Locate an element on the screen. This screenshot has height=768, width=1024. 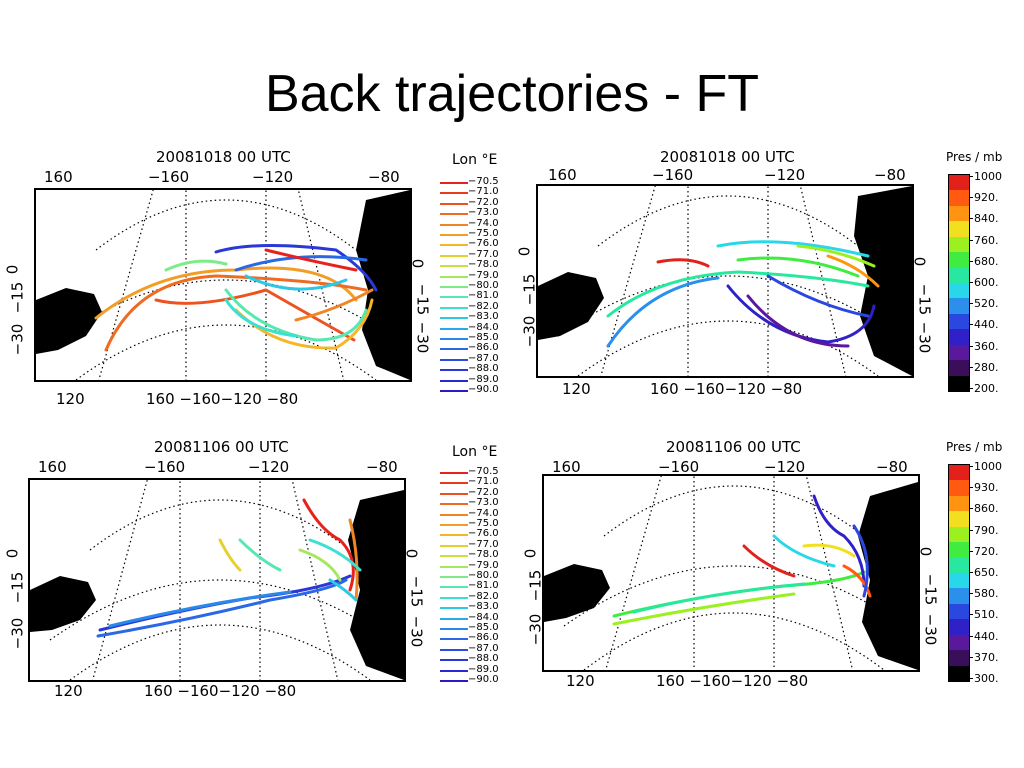
pres-colorbar-label: 300. is located at coordinates (986, 678).